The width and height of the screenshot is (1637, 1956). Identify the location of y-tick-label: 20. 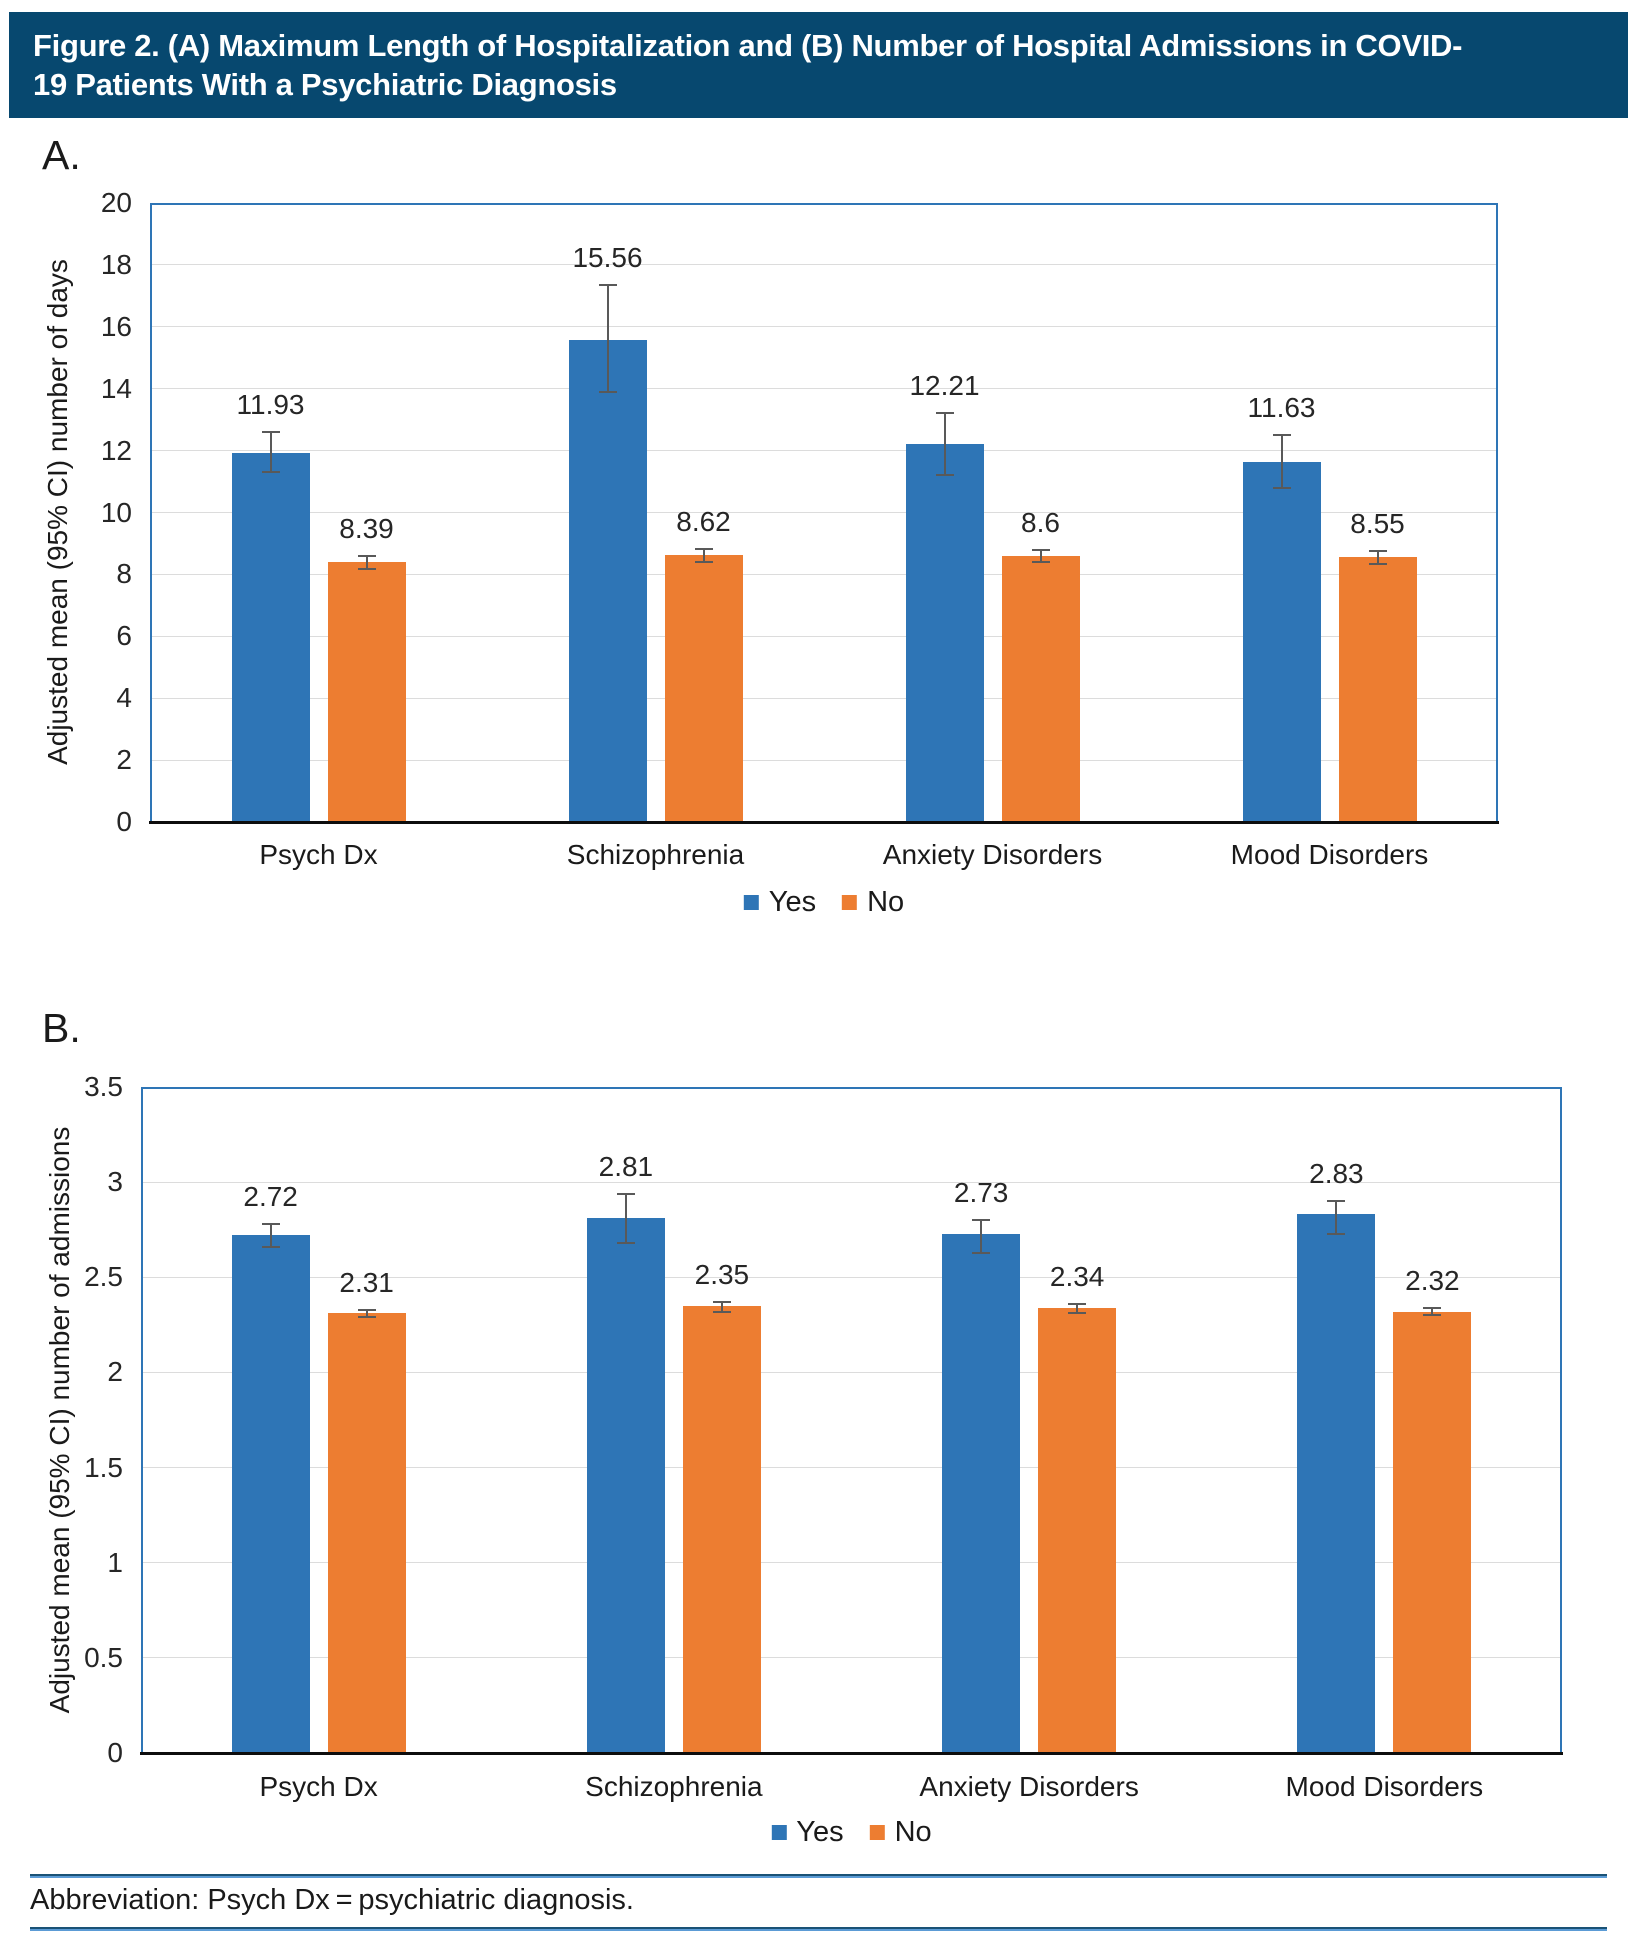
(116, 202).